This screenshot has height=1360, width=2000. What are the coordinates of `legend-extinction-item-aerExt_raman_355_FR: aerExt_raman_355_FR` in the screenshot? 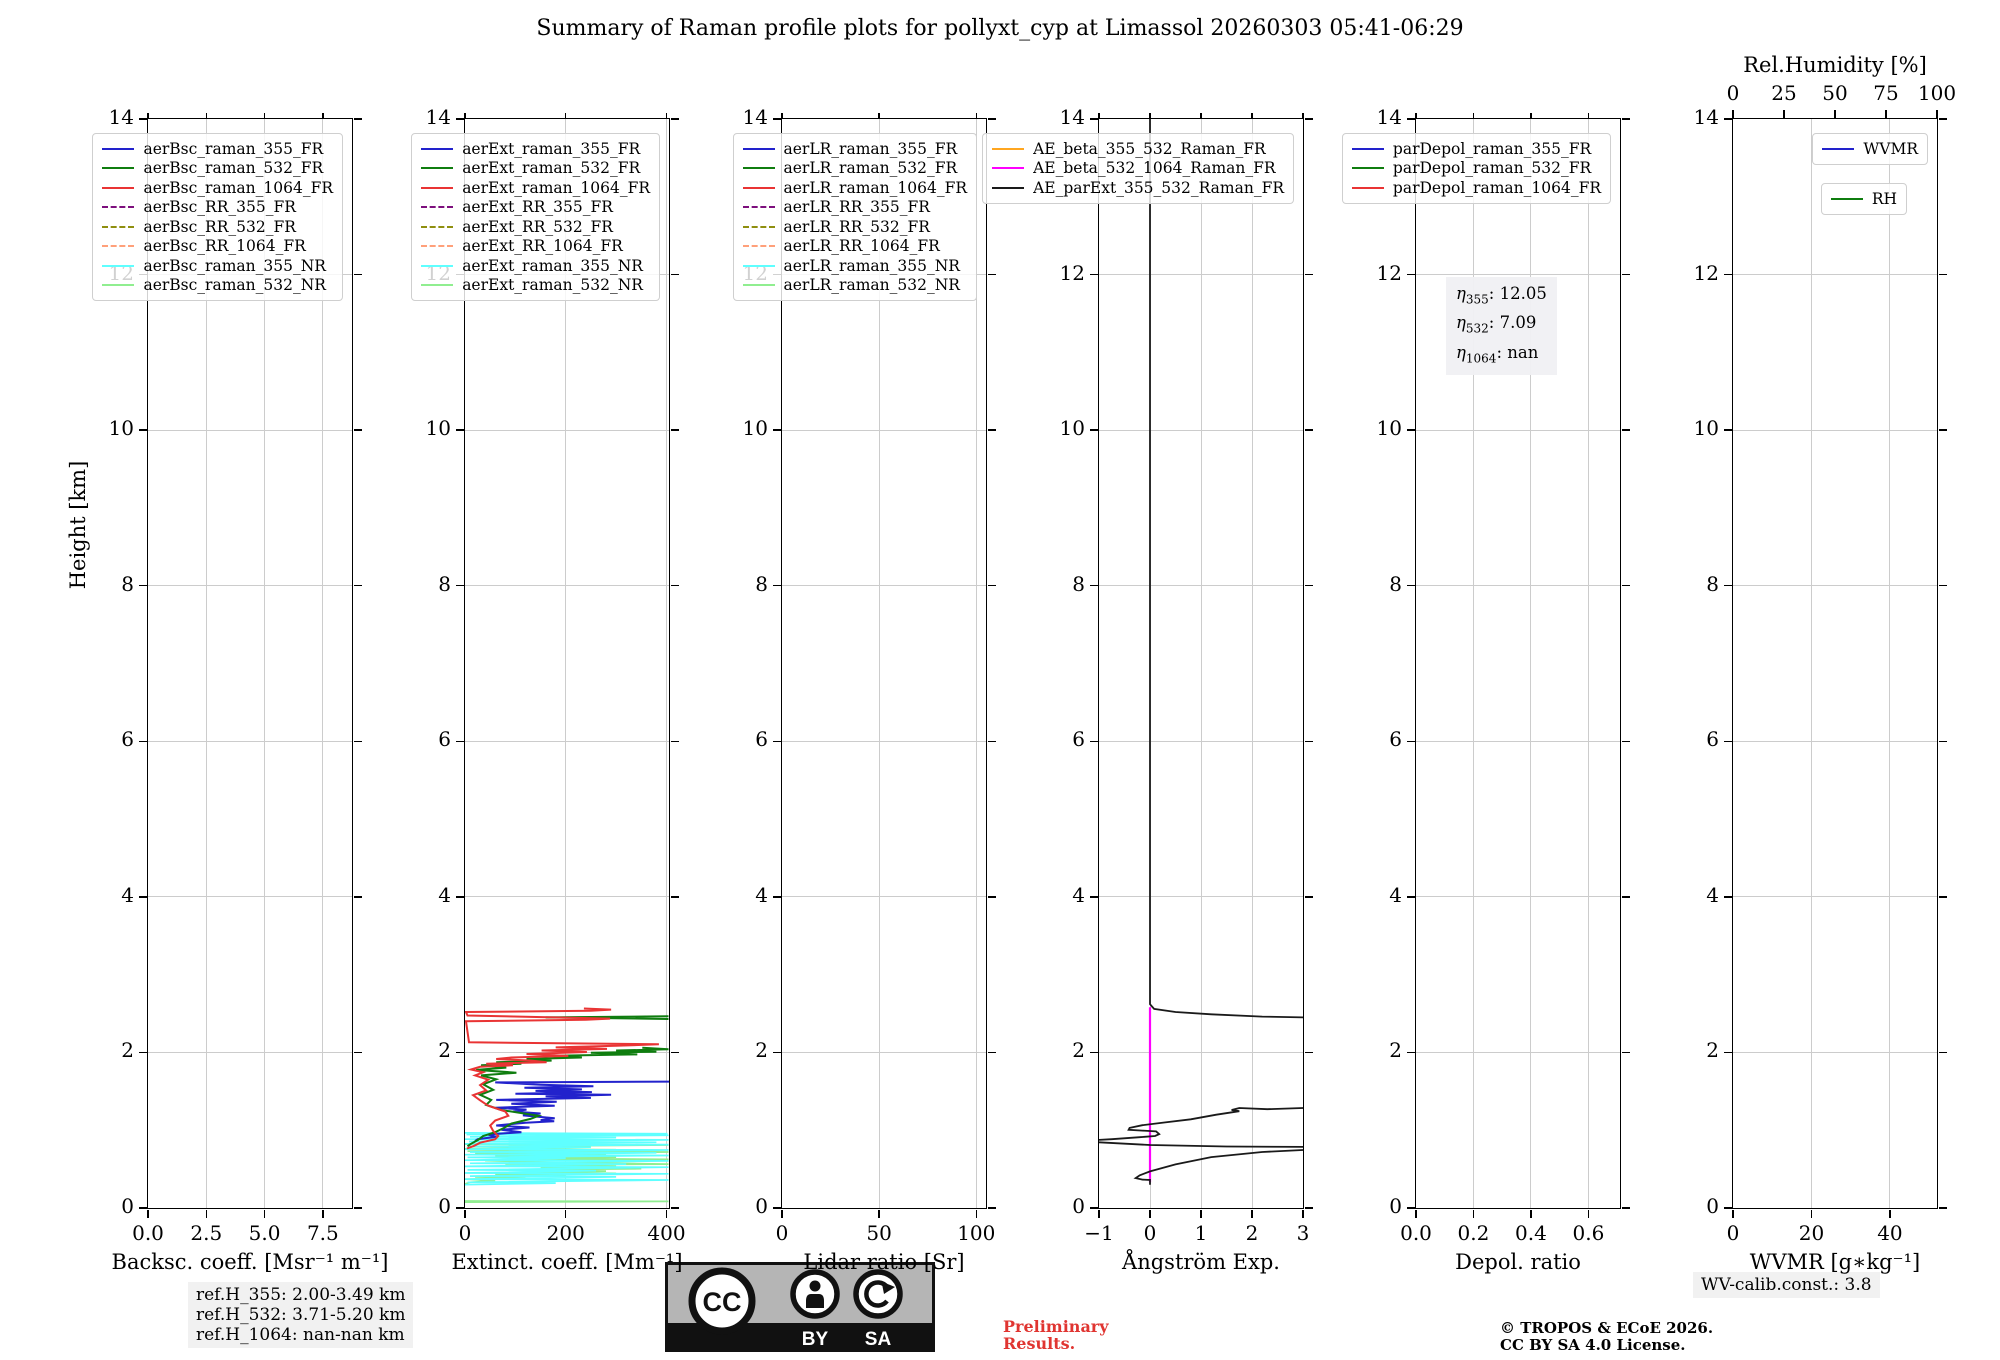 It's located at (535, 149).